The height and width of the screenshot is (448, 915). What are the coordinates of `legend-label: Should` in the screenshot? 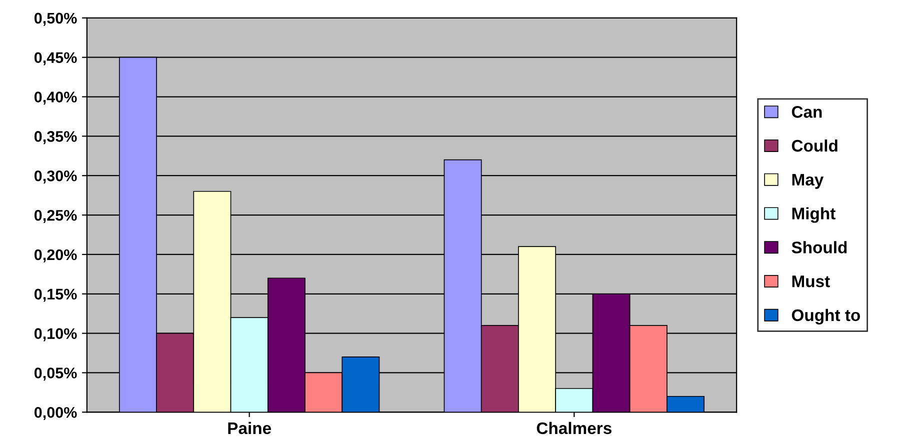 It's located at (819, 247).